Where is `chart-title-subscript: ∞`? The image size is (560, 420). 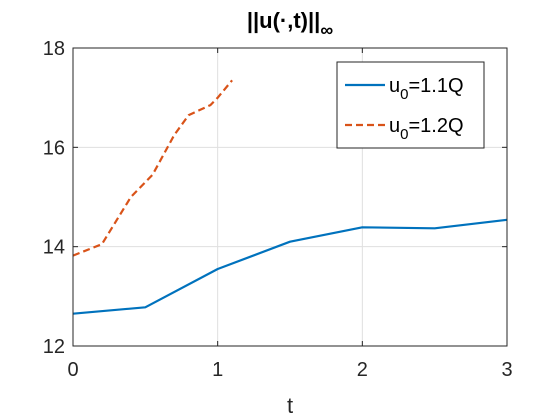
chart-title-subscript: ∞ is located at coordinates (326, 30).